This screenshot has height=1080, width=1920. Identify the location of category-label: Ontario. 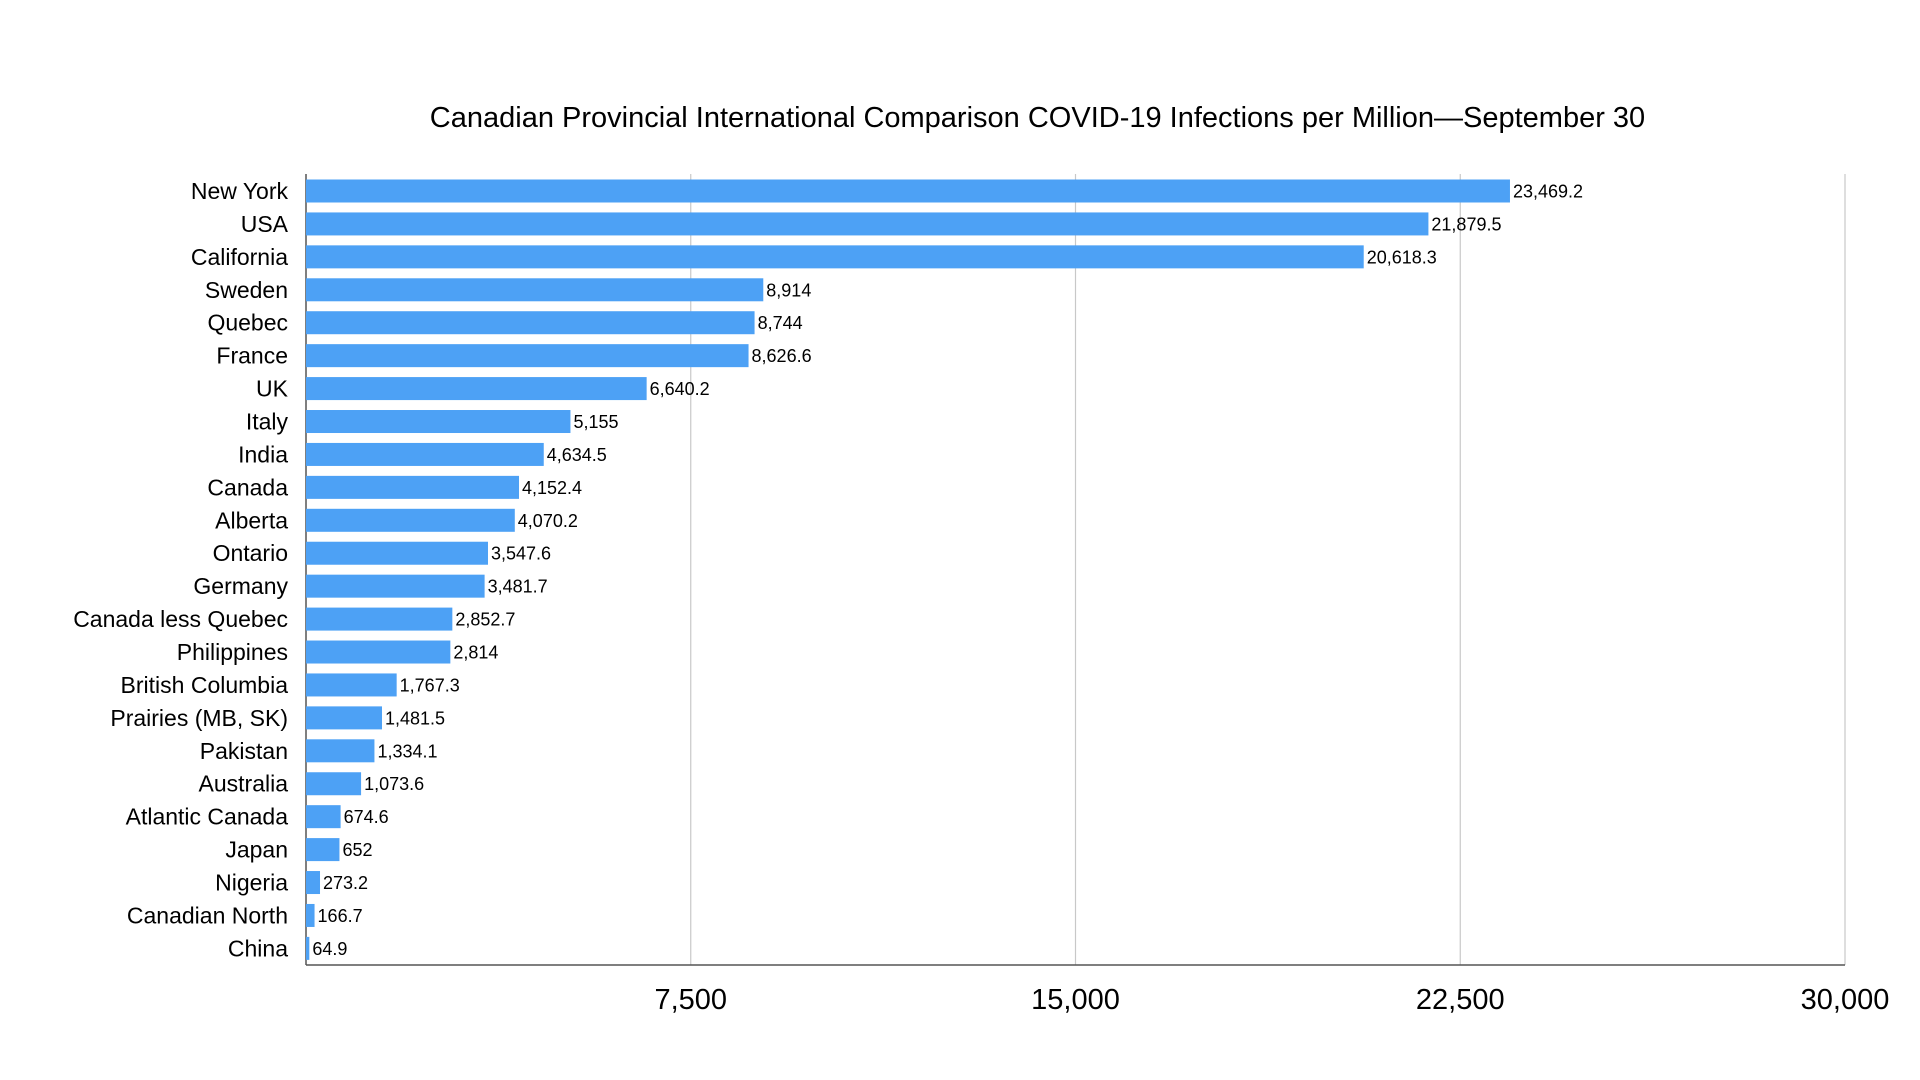
(250, 553).